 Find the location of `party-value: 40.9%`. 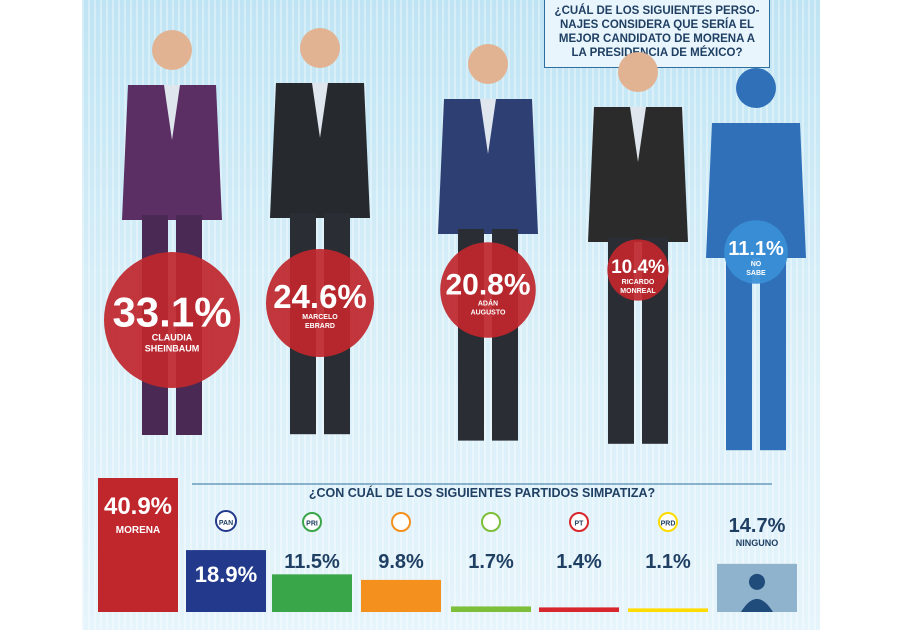

party-value: 40.9% is located at coordinates (138, 506).